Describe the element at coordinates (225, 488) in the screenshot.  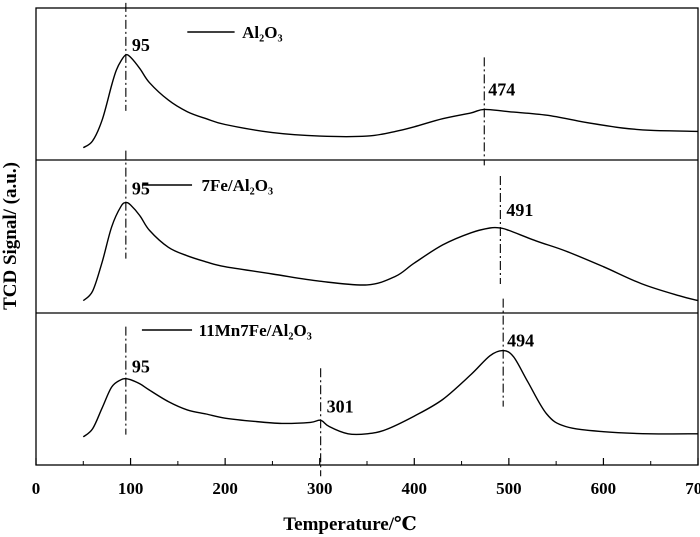
I see `x-tick-label: 200` at that location.